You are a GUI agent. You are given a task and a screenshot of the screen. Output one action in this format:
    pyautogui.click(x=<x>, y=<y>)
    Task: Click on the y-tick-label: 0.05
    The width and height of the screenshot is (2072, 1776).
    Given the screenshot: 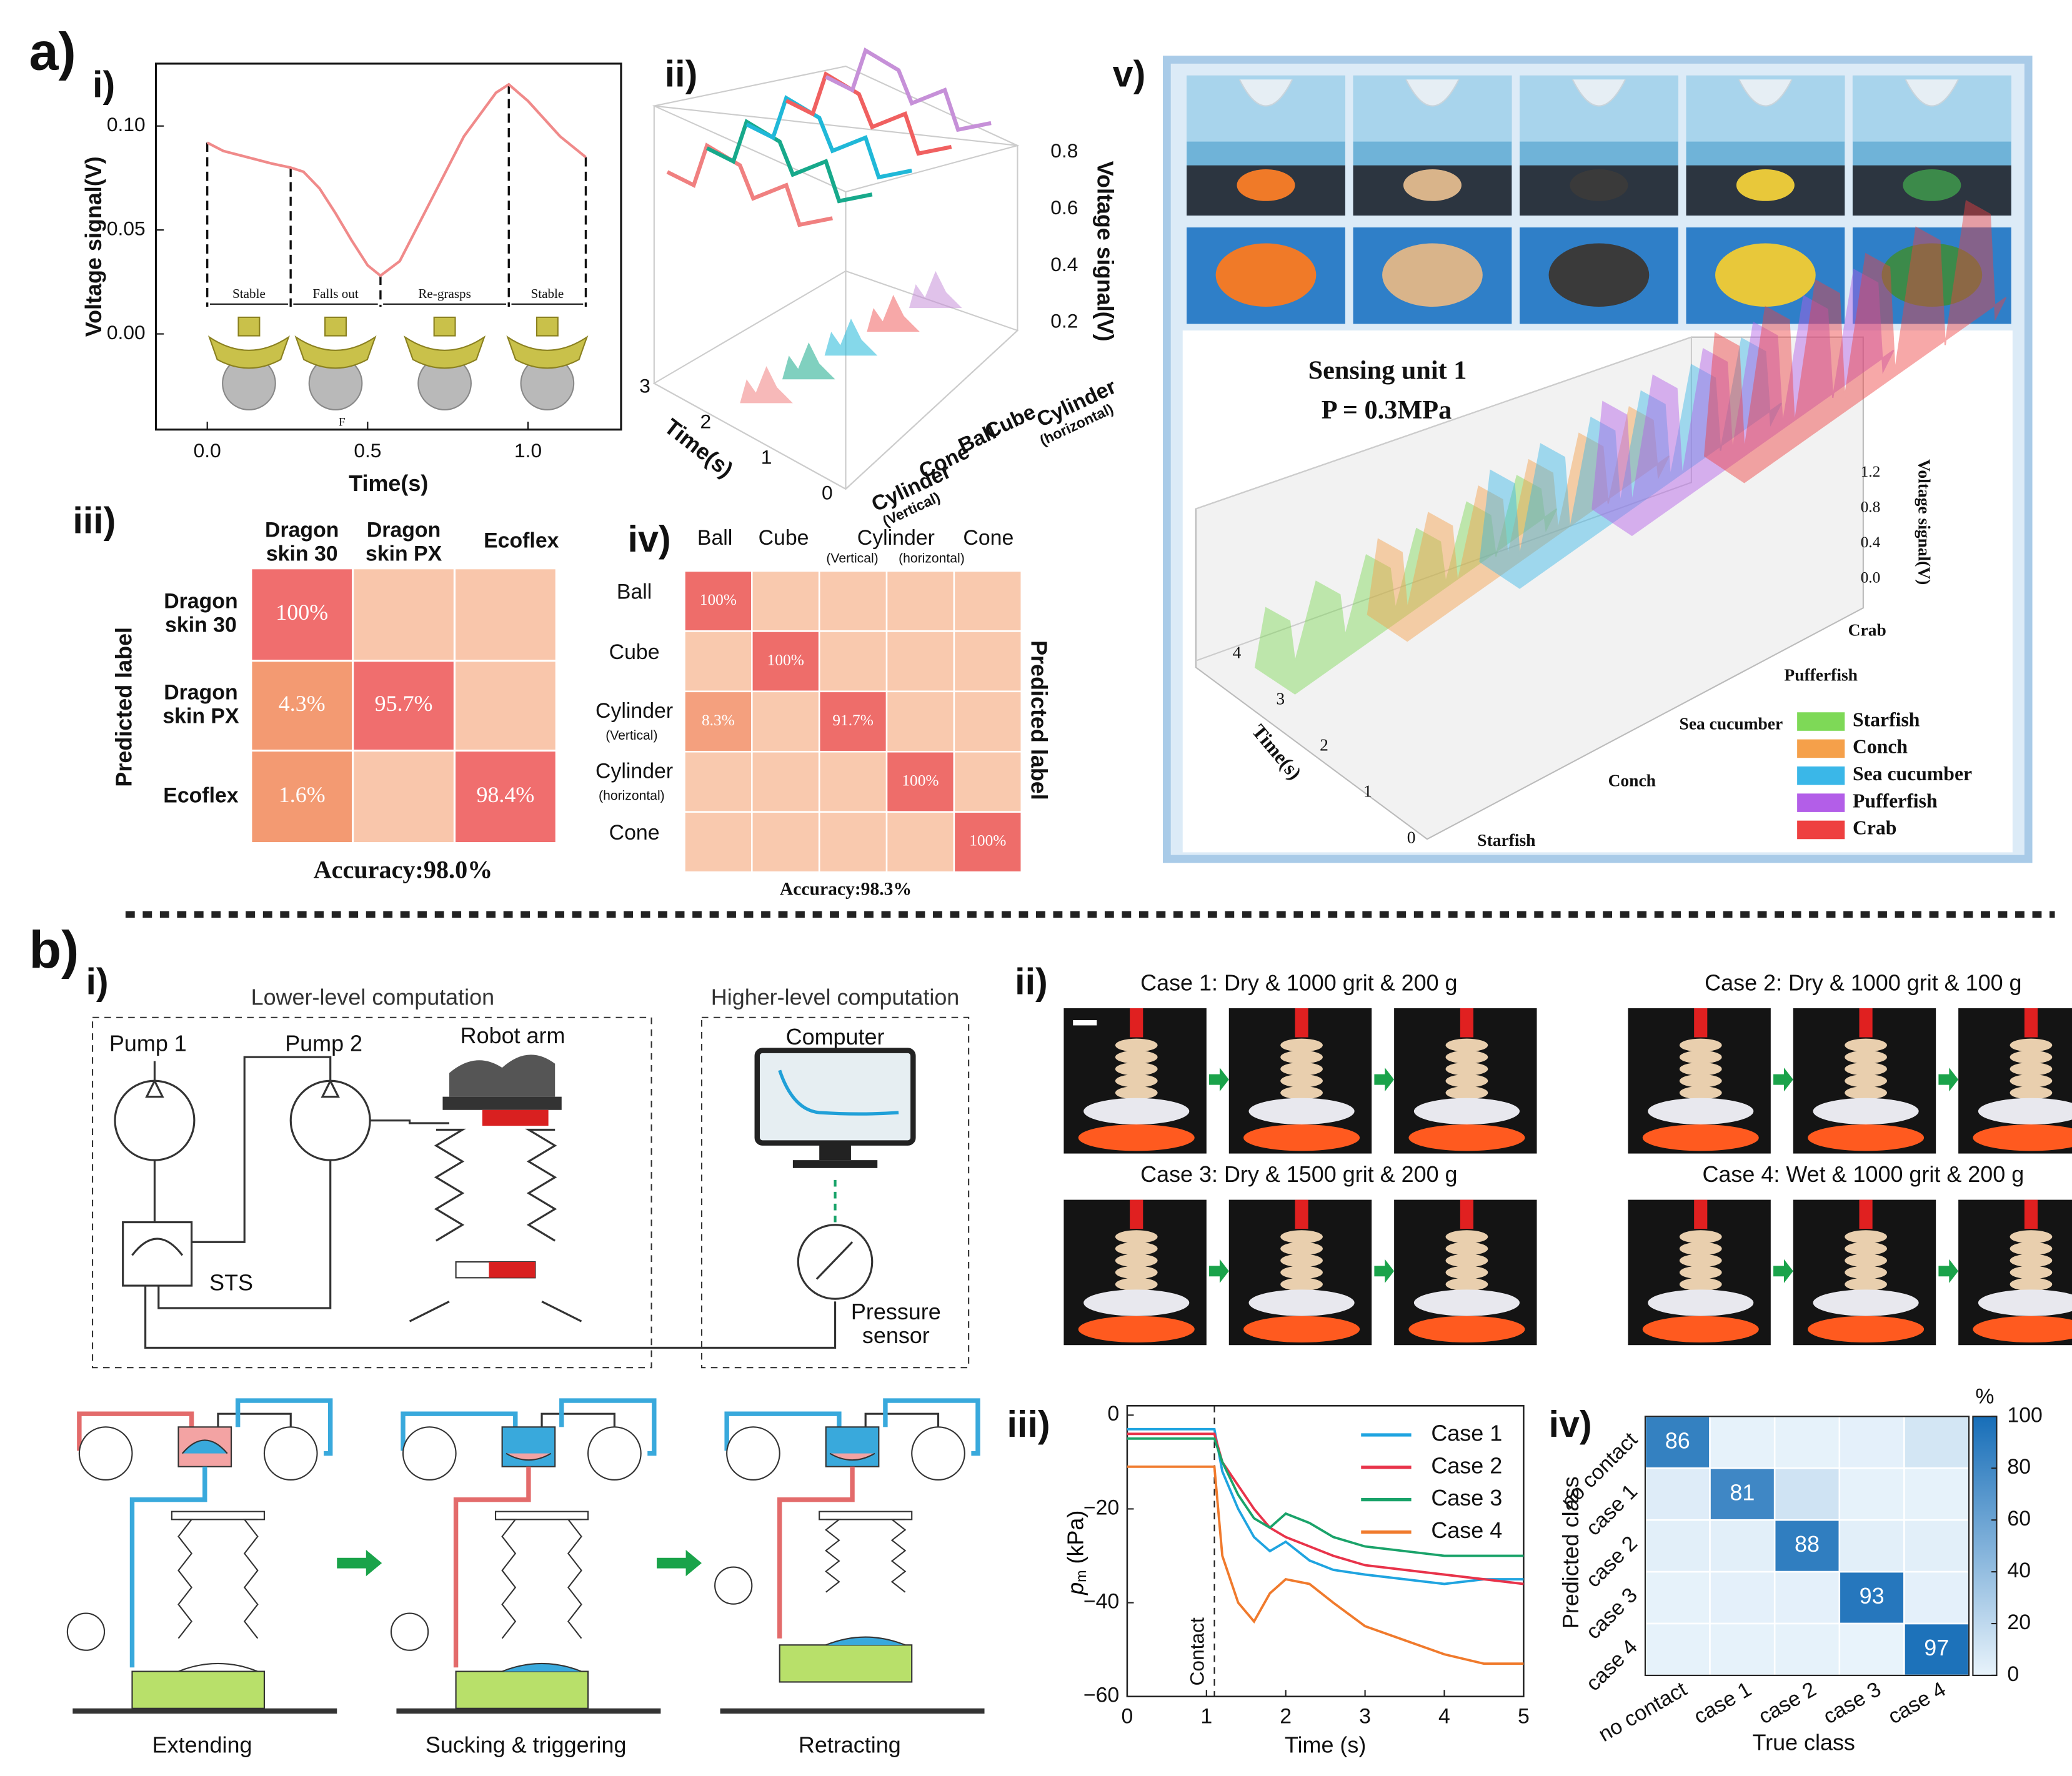 What is the action you would take?
    pyautogui.click(x=126, y=228)
    